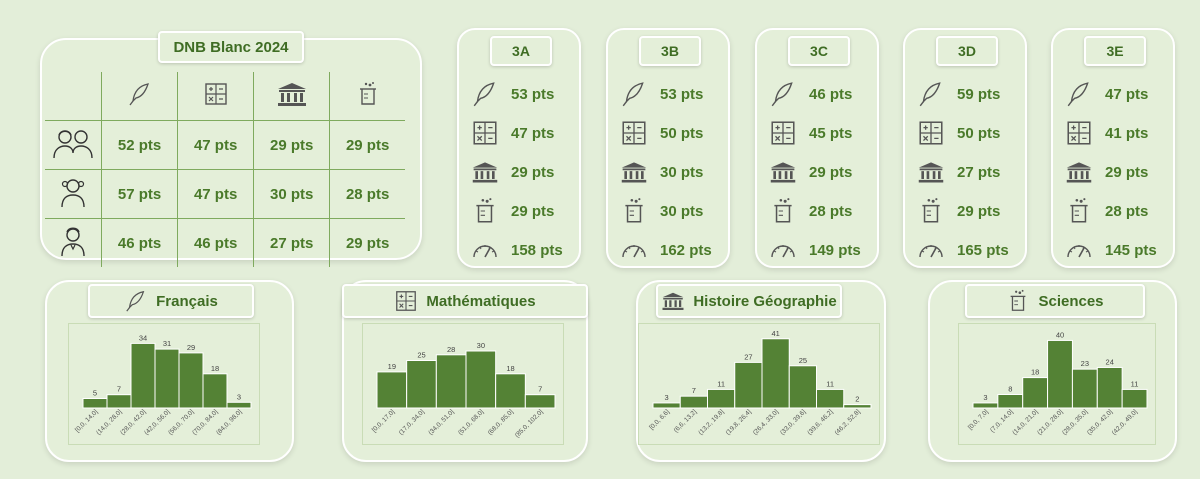 The height and width of the screenshot is (479, 1200). What do you see at coordinates (139, 242) in the screenshot?
I see `overview-cell: 46 pts` at bounding box center [139, 242].